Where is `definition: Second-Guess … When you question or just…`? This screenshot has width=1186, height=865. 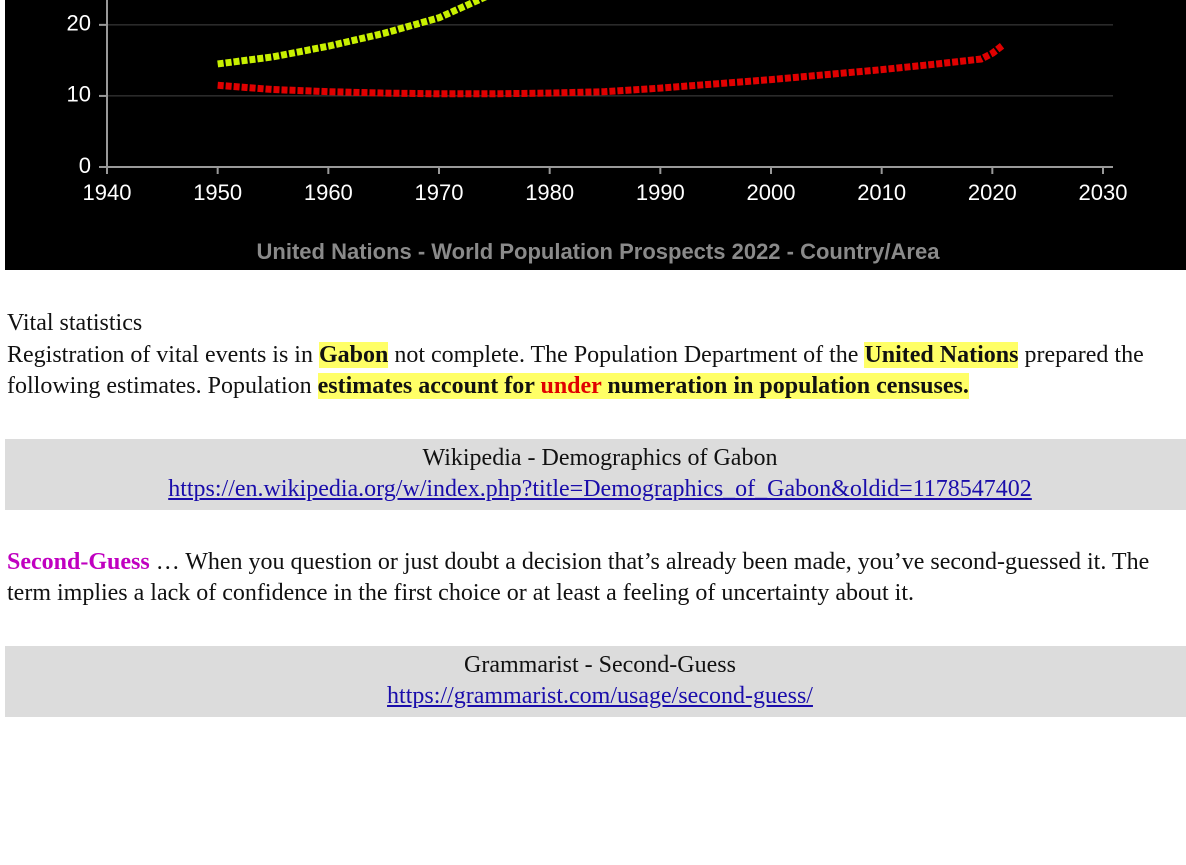 definition: Second-Guess … When you question or just… is located at coordinates (596, 578).